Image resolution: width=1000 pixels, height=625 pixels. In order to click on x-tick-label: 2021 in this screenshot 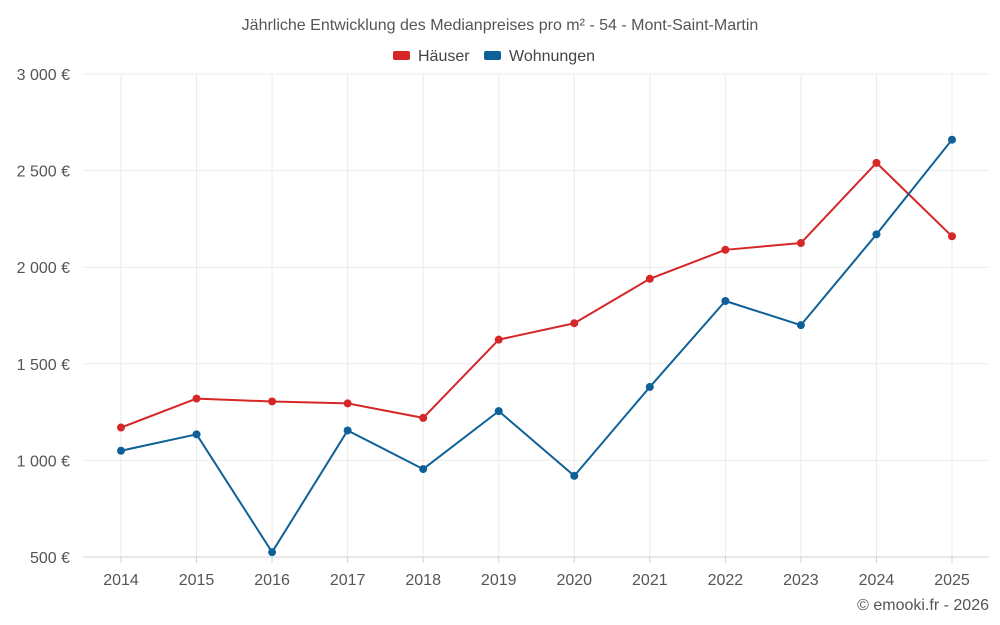, I will do `click(650, 580)`.